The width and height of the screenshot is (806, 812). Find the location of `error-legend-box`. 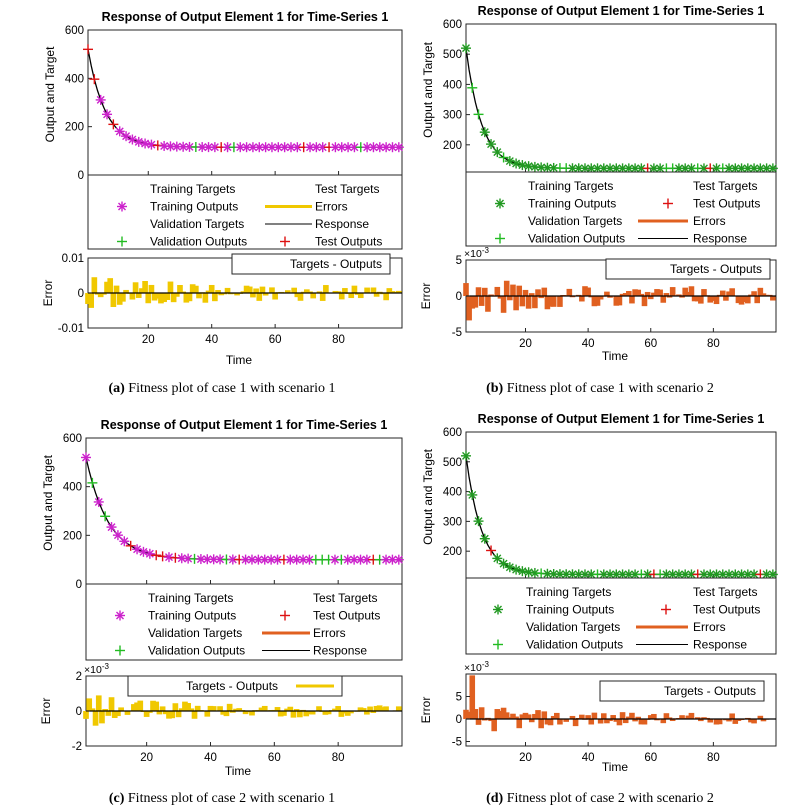

error-legend-box is located at coordinates (682, 691).